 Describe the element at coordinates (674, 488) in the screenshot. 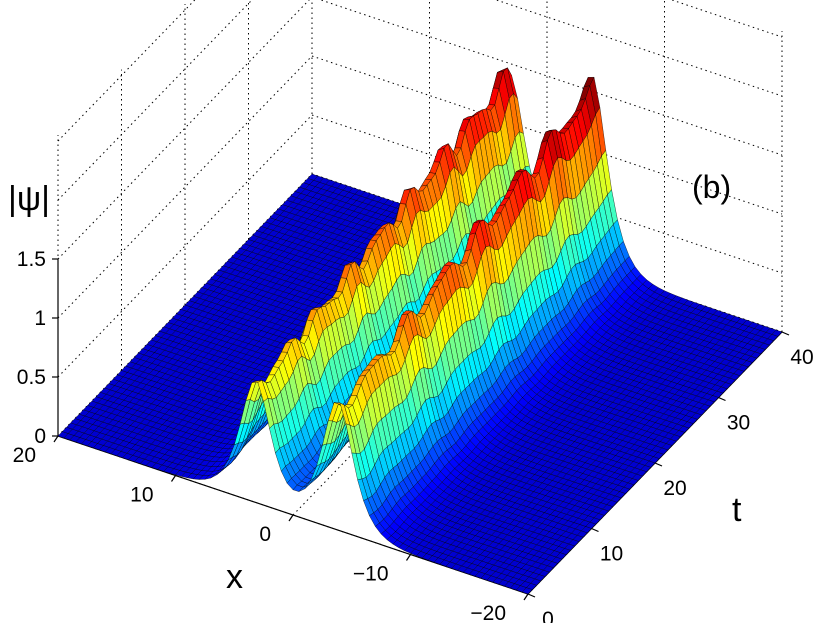

I see `t-tick-label: 20` at that location.